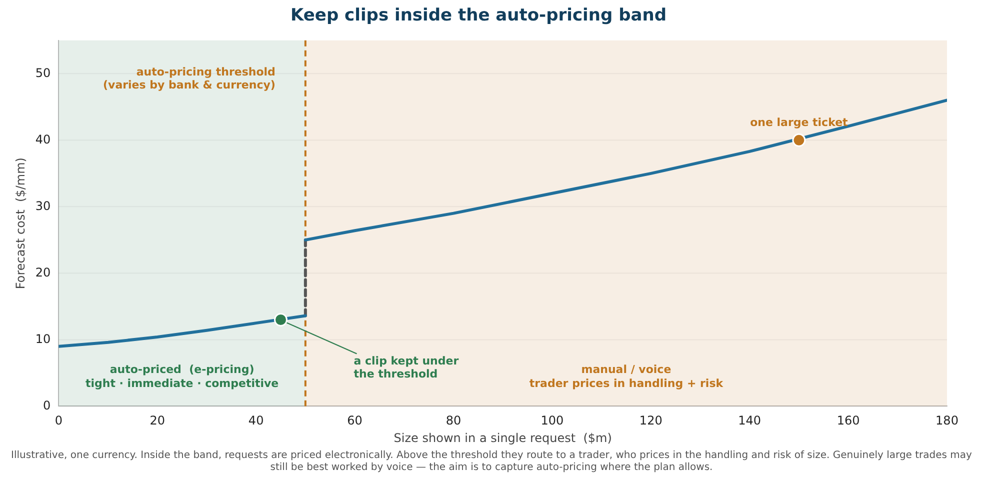 Image resolution: width=983 pixels, height=491 pixels. Describe the element at coordinates (43, 272) in the screenshot. I see `y-tick-label: 20` at that location.